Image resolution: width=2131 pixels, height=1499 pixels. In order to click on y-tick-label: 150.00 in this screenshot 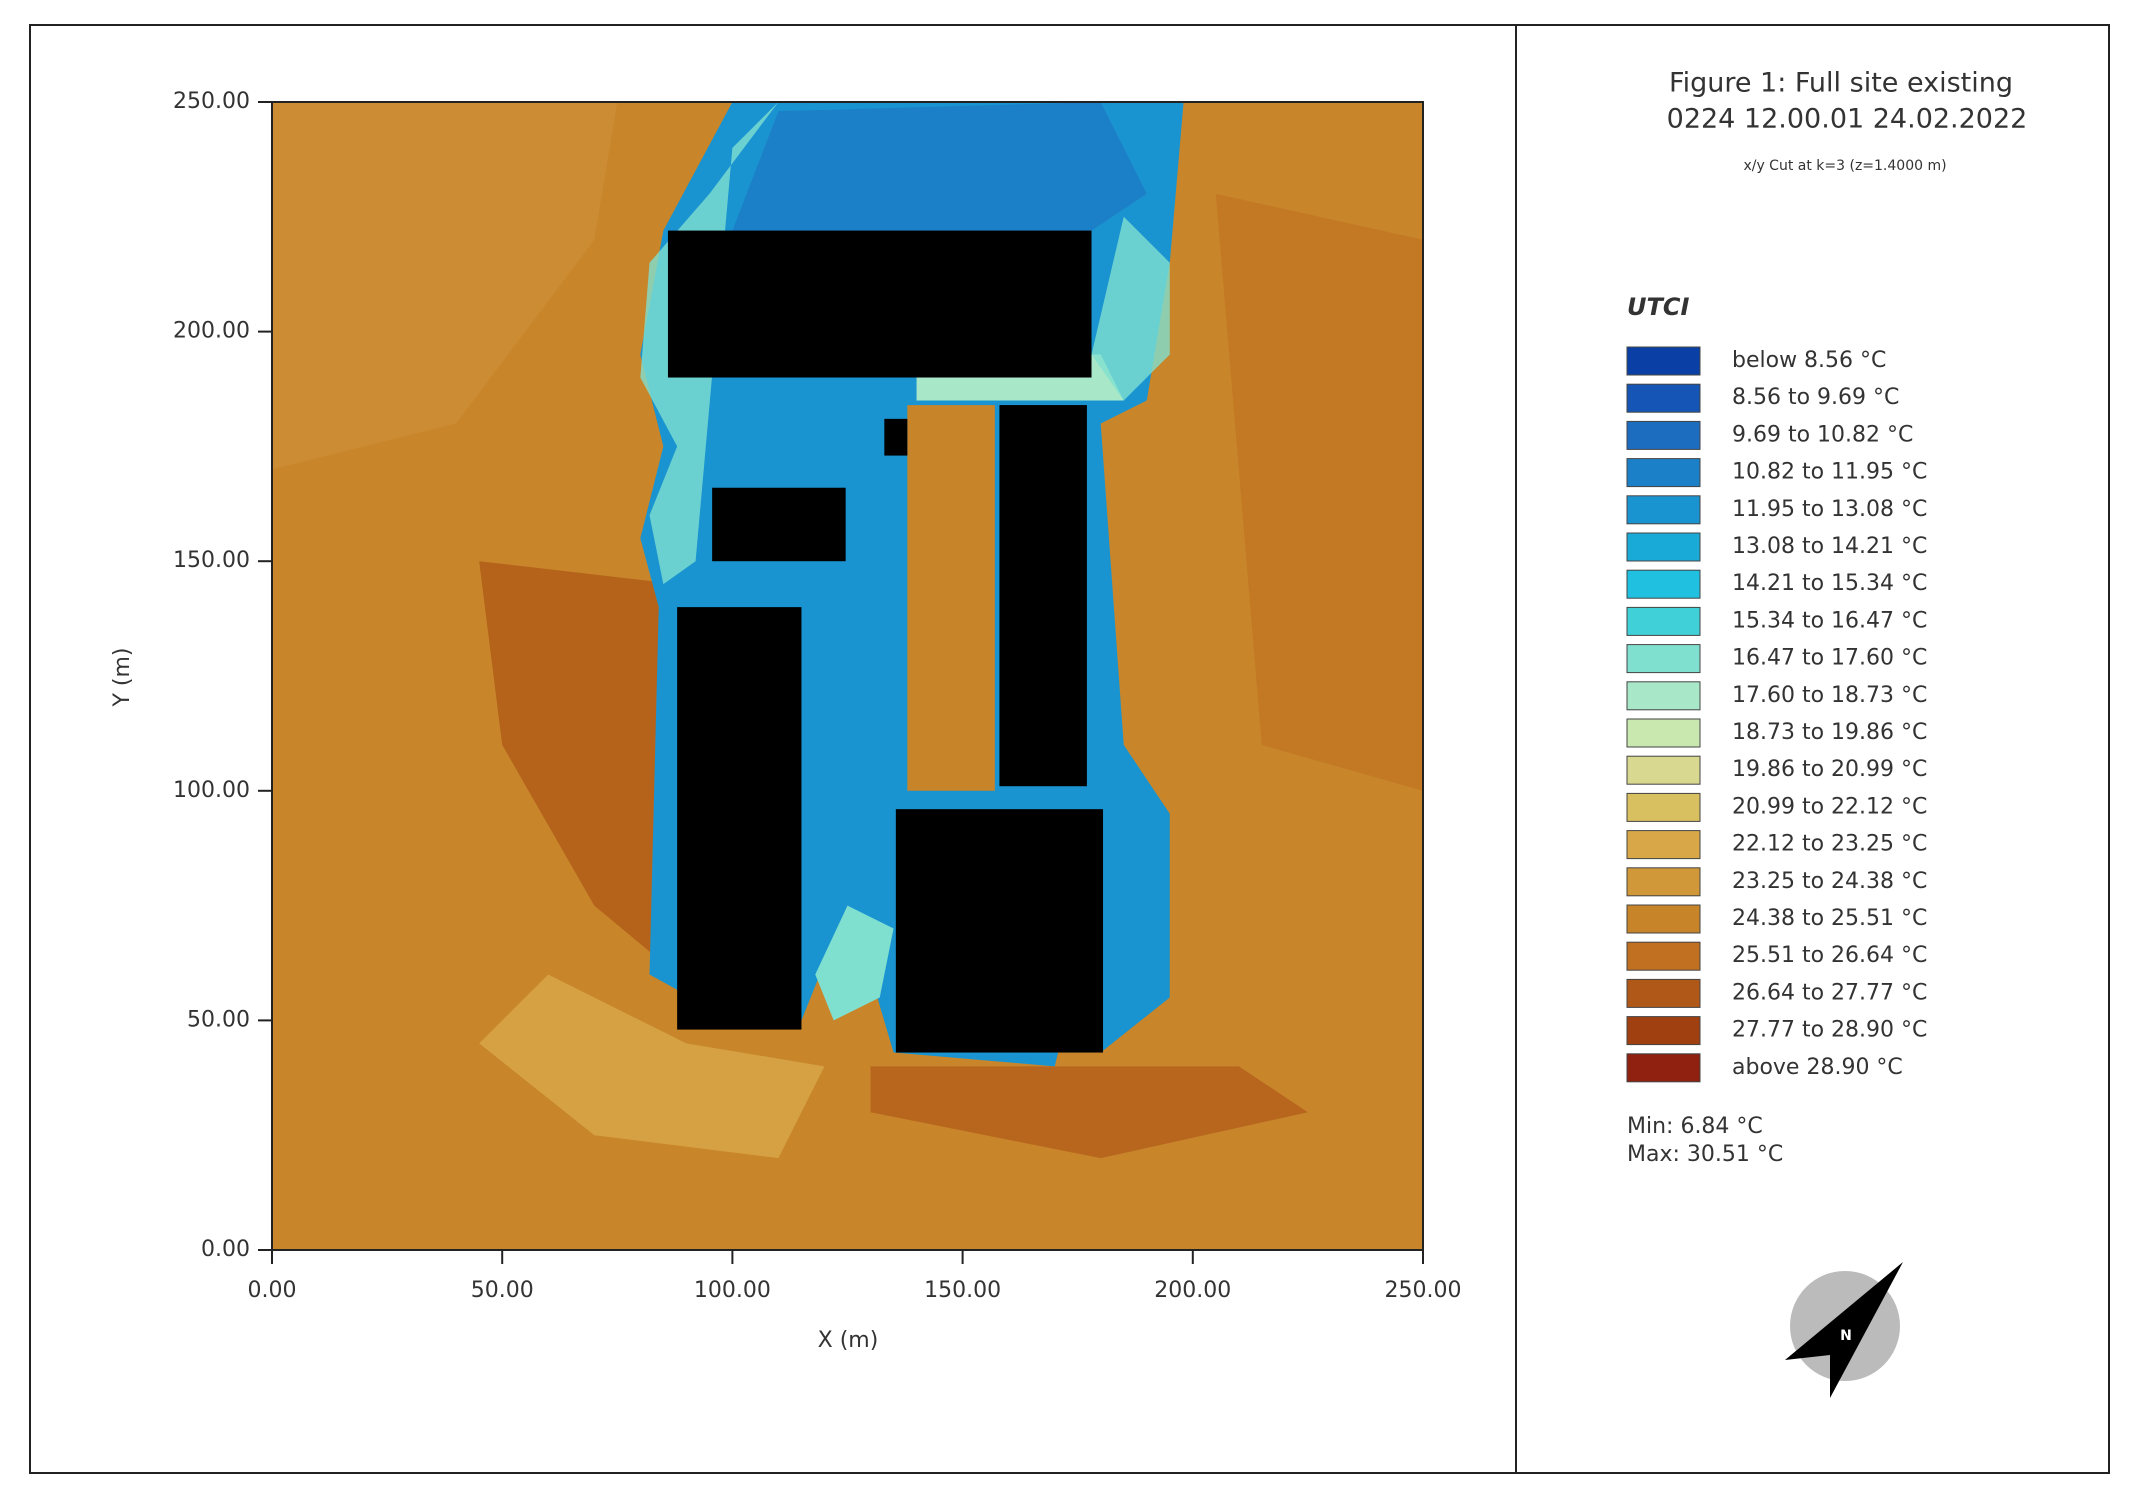, I will do `click(211, 560)`.